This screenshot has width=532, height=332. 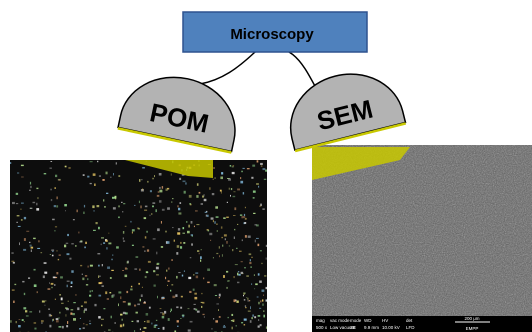 What do you see at coordinates (371, 327) in the screenshot?
I see `sem-info-value: 9.9 mm` at bounding box center [371, 327].